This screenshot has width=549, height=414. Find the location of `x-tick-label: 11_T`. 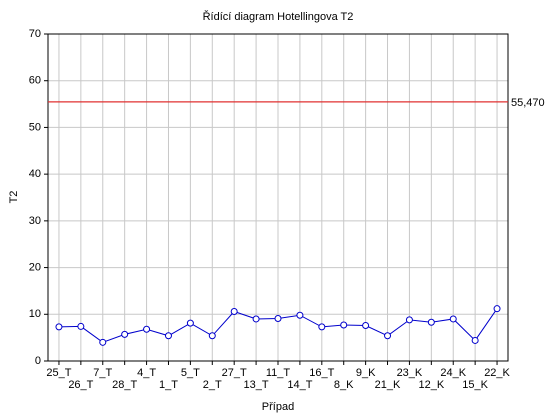

x-tick-label: 11_T is located at coordinates (278, 373).